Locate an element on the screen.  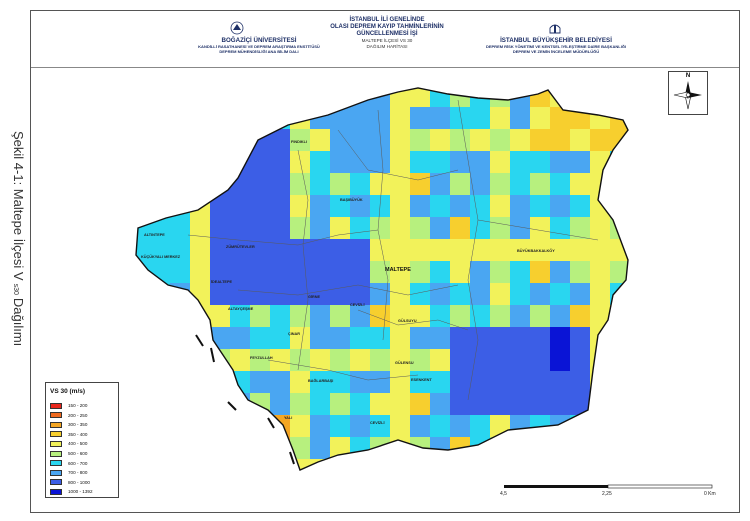
header-right-line2: DEPREM VE ZEMİN İNCELEME MÜDÜRLÜĞÜ is located at coordinates (556, 51).